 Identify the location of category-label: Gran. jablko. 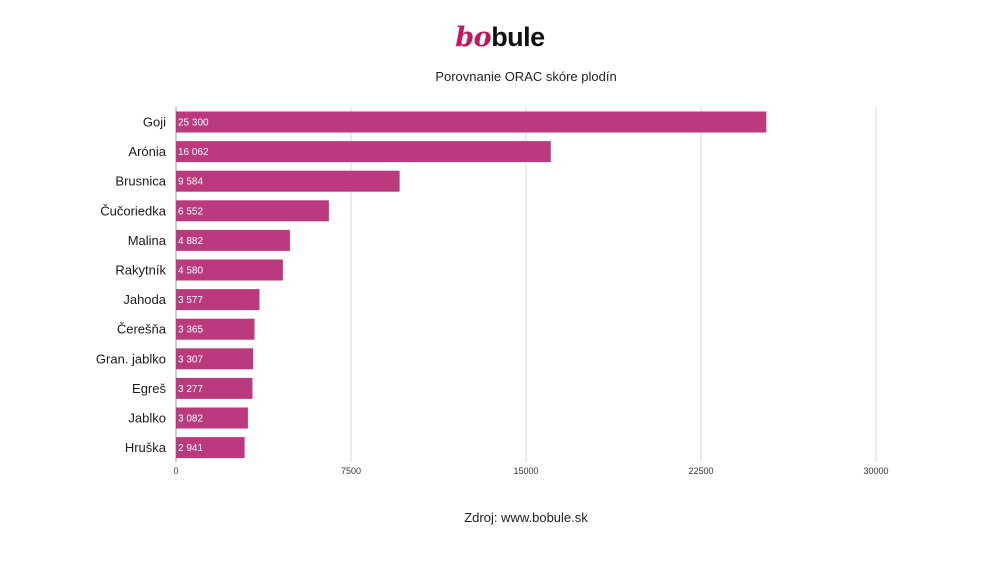
(131, 358).